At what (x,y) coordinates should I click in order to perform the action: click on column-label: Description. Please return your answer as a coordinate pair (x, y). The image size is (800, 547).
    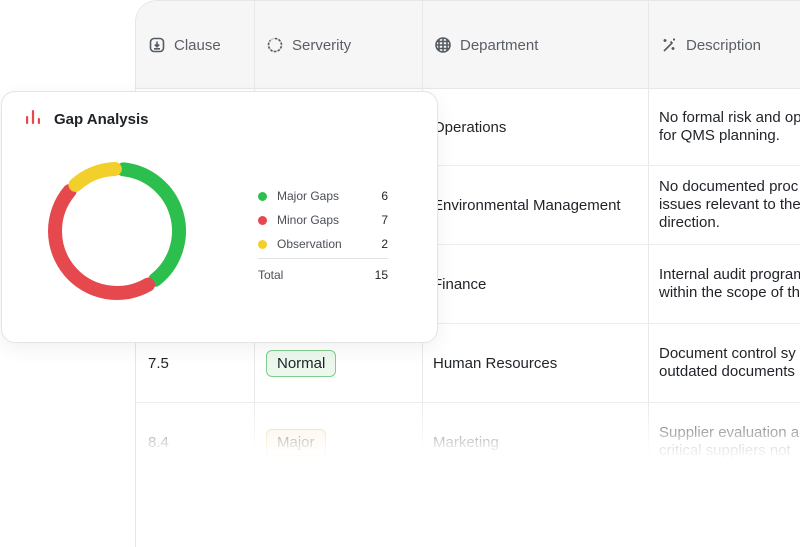
    Looking at the image, I should click on (724, 45).